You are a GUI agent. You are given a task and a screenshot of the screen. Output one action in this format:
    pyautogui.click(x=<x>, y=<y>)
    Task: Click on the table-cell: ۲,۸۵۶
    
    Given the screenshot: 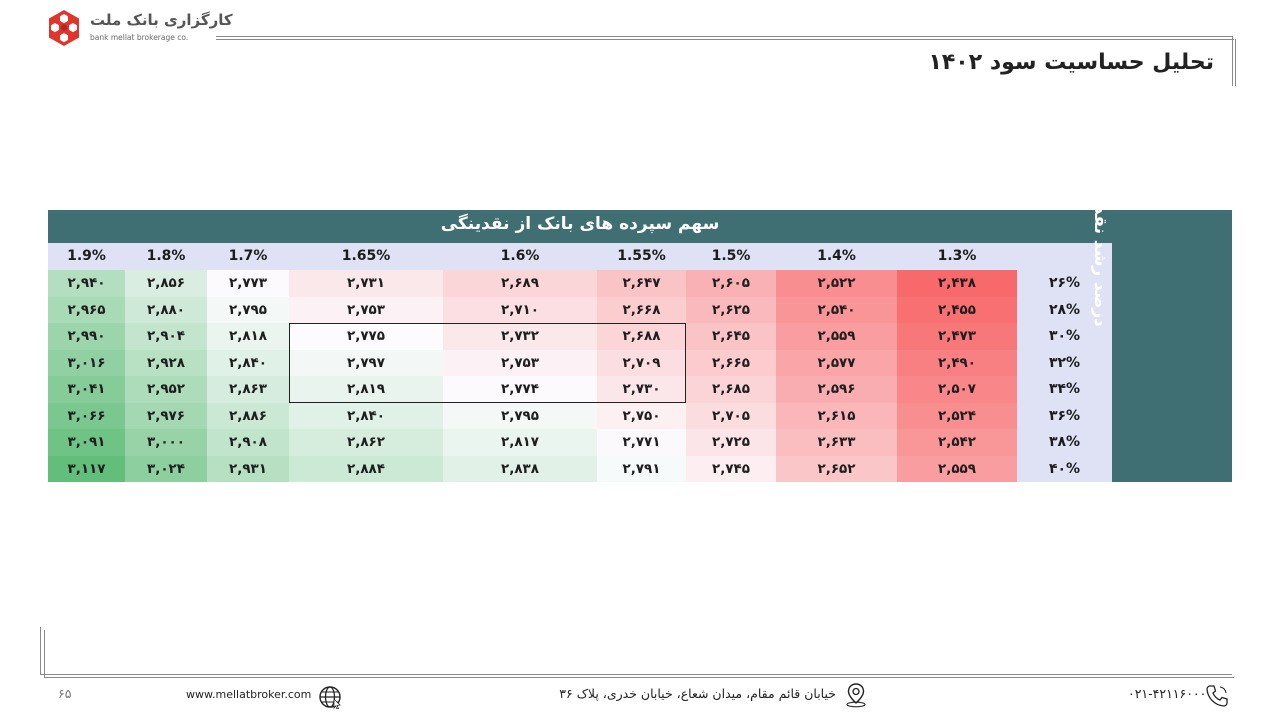 What is the action you would take?
    pyautogui.click(x=166, y=283)
    